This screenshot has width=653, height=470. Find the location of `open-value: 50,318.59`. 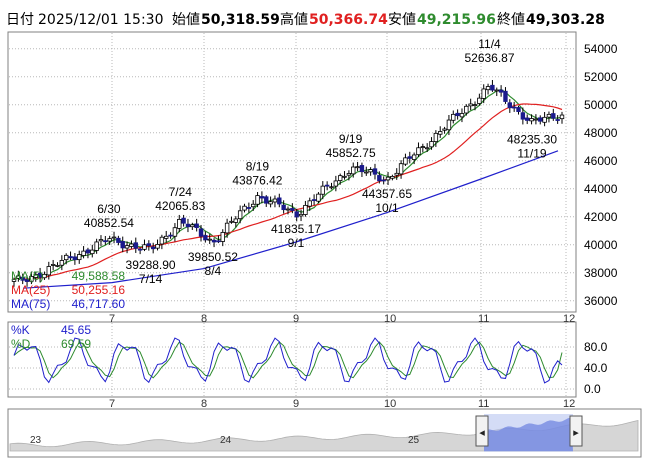

open-value: 50,318.59 is located at coordinates (240, 20).